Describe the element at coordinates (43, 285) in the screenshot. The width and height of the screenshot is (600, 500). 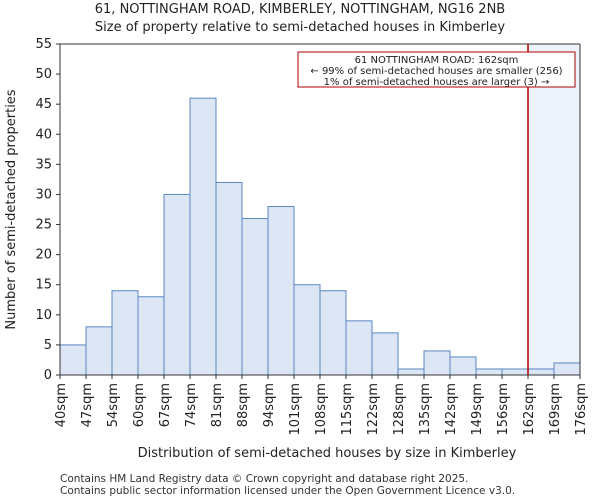
I see `y-tick-label: 15` at that location.